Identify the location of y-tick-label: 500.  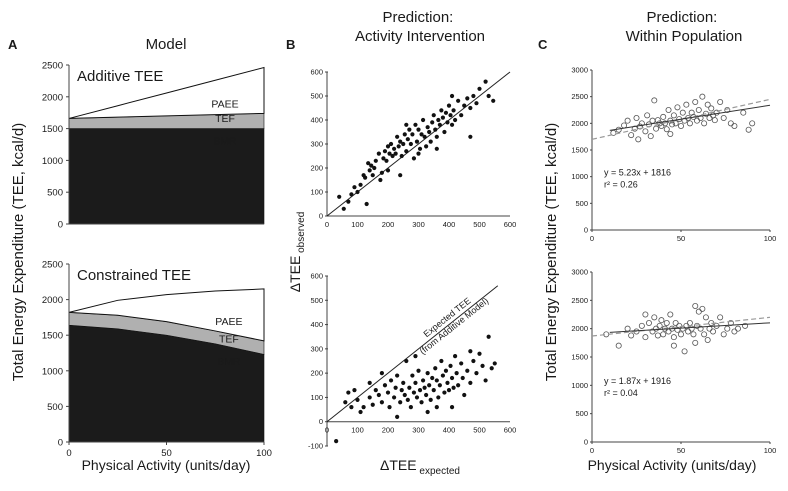
(55, 407).